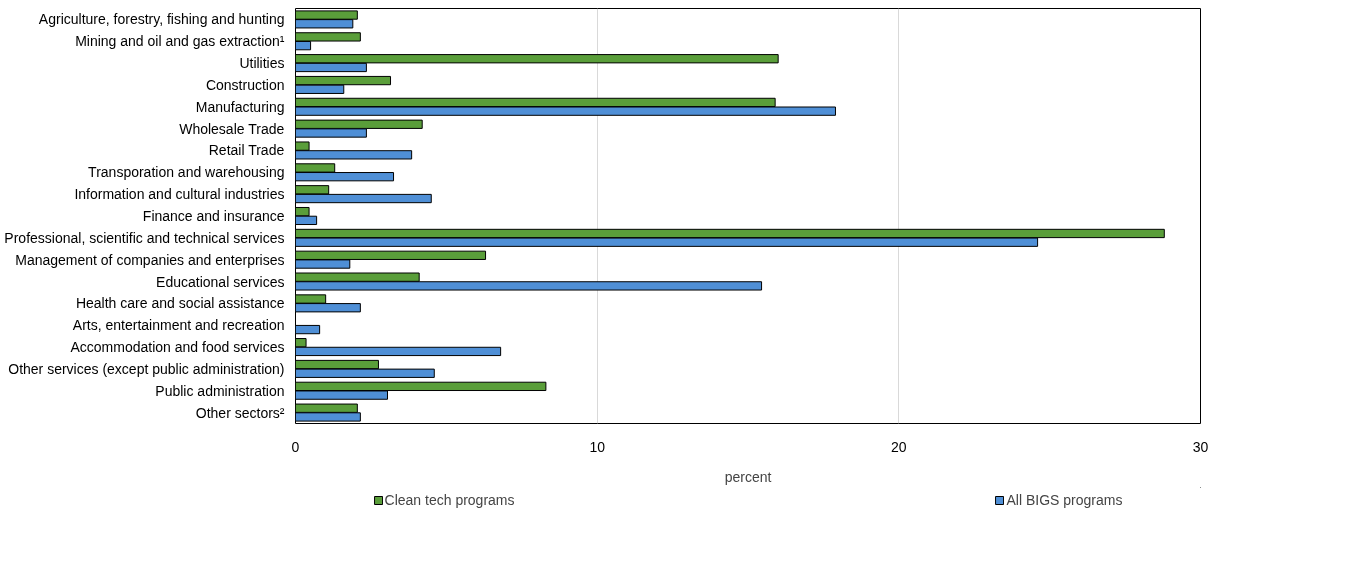 This screenshot has height=561, width=1358. What do you see at coordinates (308, 329) in the screenshot?
I see `bar` at bounding box center [308, 329].